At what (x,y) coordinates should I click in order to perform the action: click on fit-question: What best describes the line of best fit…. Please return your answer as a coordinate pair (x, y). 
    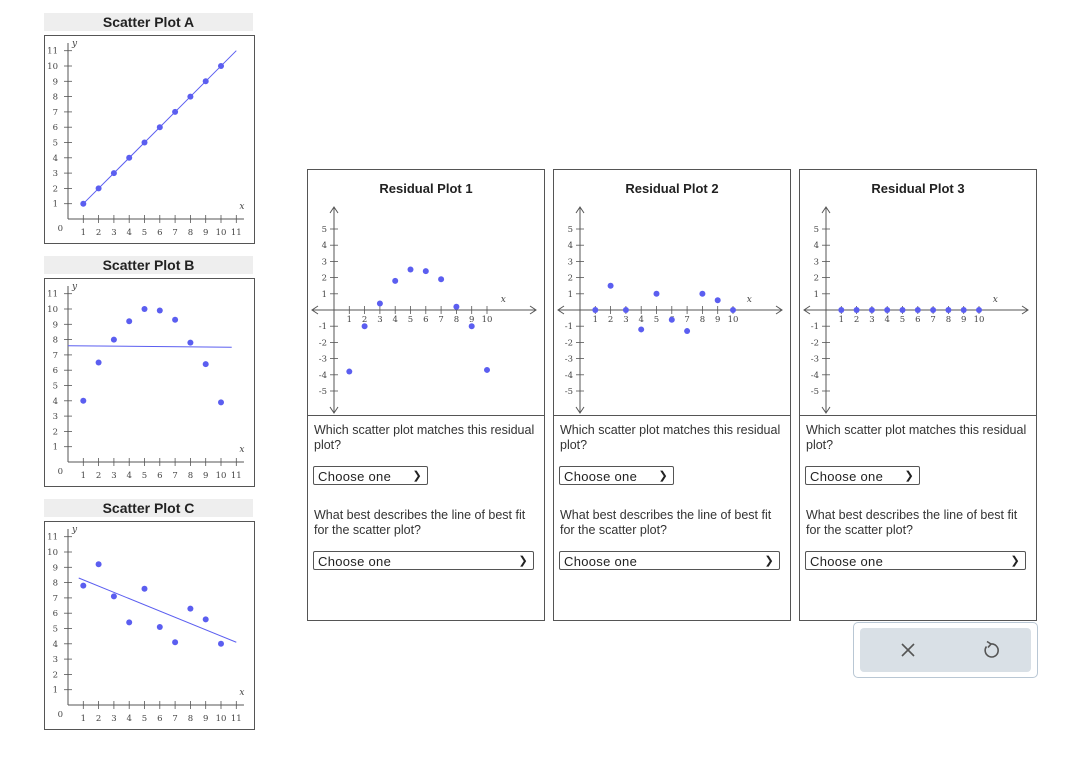
    Looking at the image, I should click on (420, 522).